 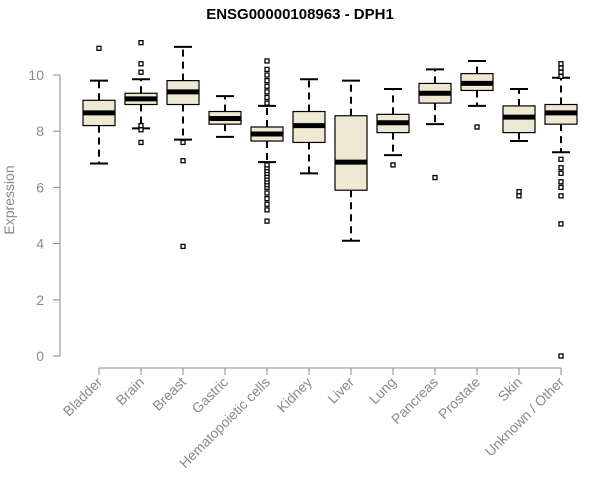 I want to click on box-unknown-other, so click(x=561, y=210).